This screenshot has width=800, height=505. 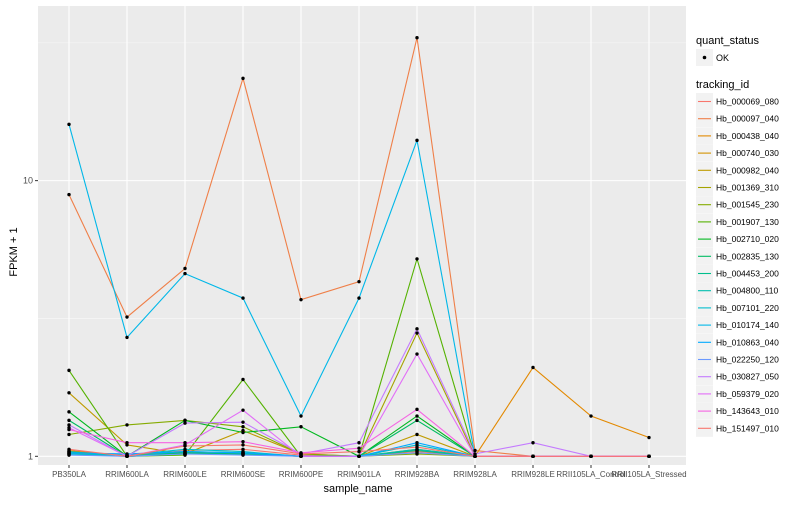 What do you see at coordinates (747, 360) in the screenshot?
I see `legend-label-hb-022250-120: Hb_022250_120` at bounding box center [747, 360].